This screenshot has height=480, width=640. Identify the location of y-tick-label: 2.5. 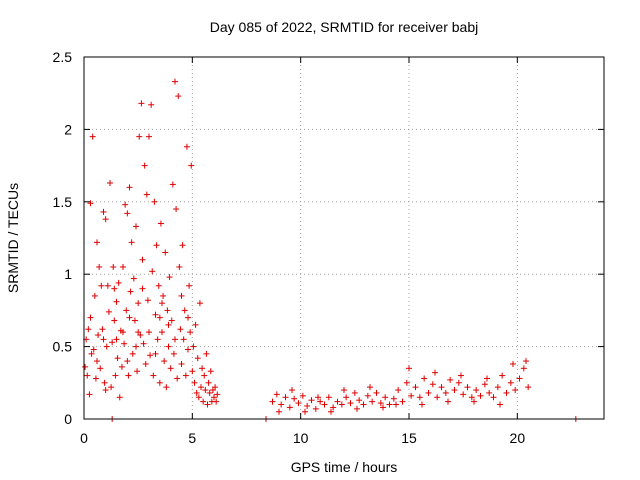
(63, 57).